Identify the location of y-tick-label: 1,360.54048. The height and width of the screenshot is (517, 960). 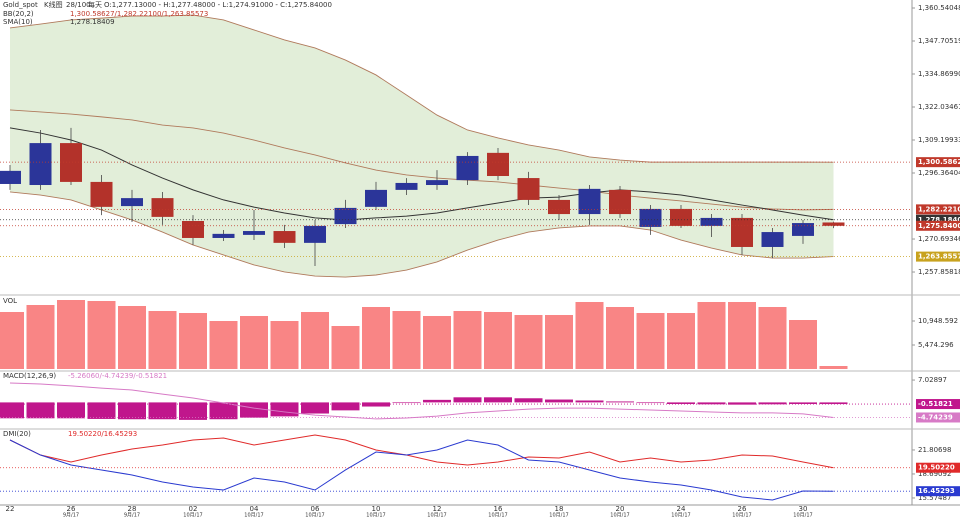
(939, 8).